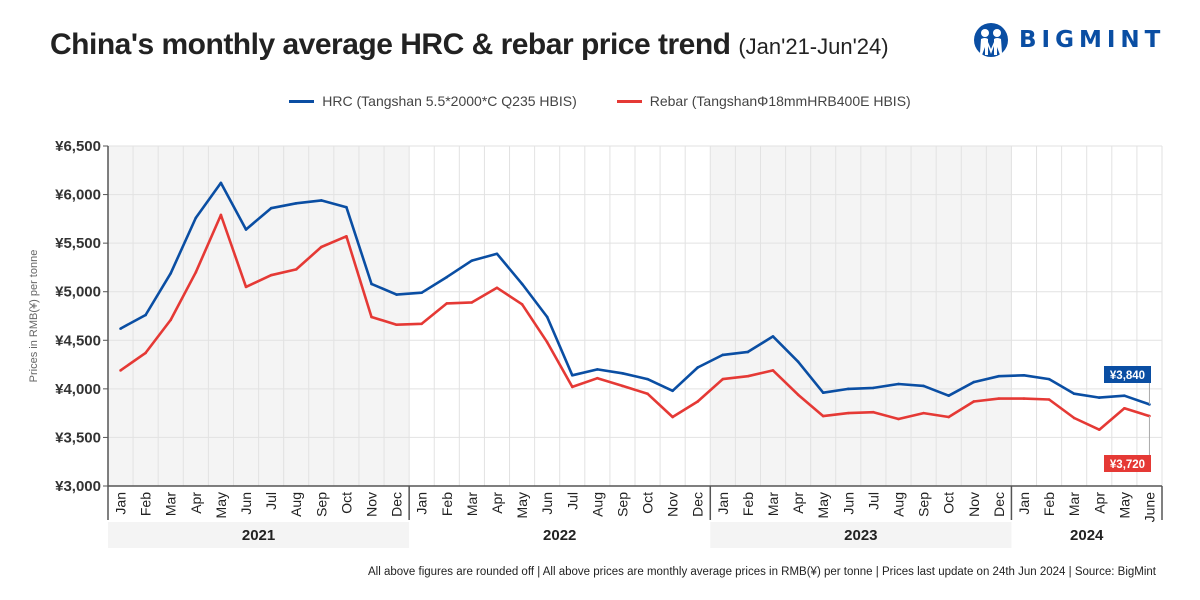 This screenshot has width=1200, height=600. Describe the element at coordinates (1092, 40) in the screenshot. I see `bigmint-logo-text: BIGMINT` at that location.